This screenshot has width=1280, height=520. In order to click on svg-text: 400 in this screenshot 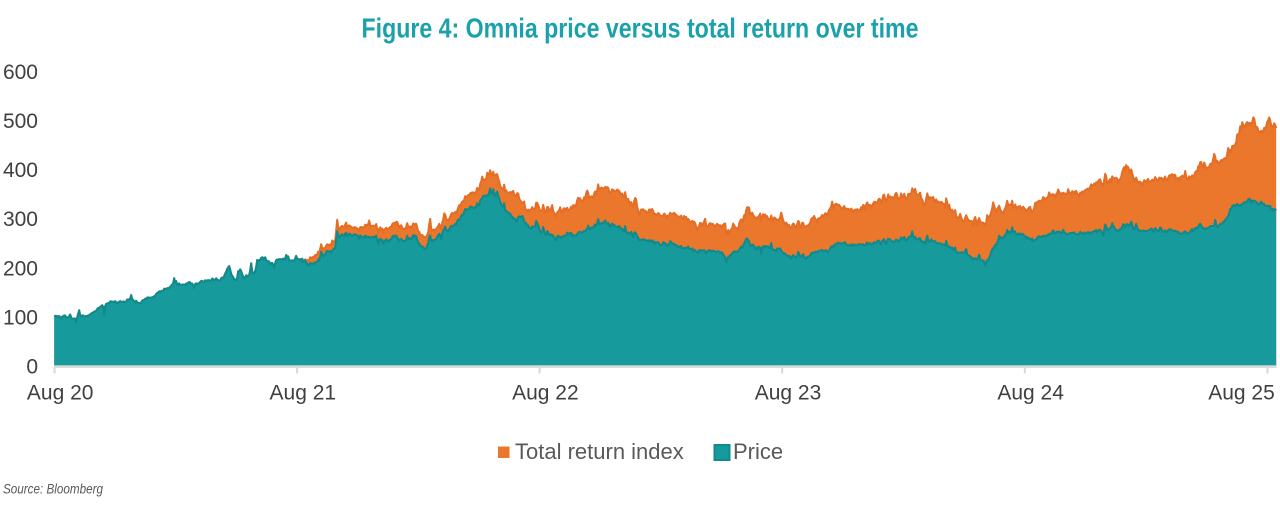, I will do `click(20, 170)`.